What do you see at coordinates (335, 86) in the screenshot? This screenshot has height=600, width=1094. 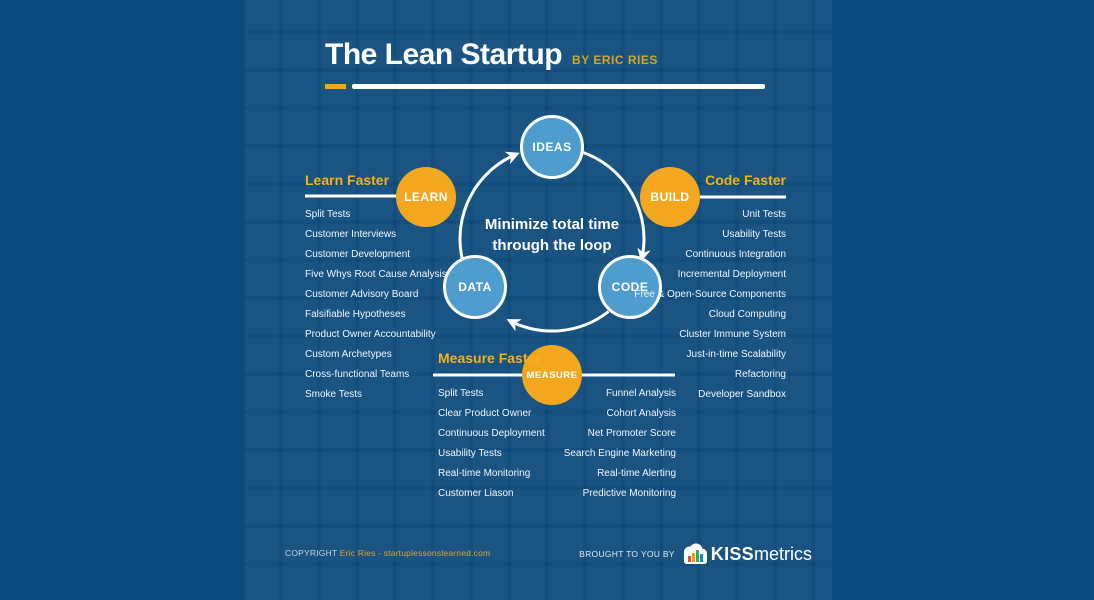 I see `title-underline-accent` at bounding box center [335, 86].